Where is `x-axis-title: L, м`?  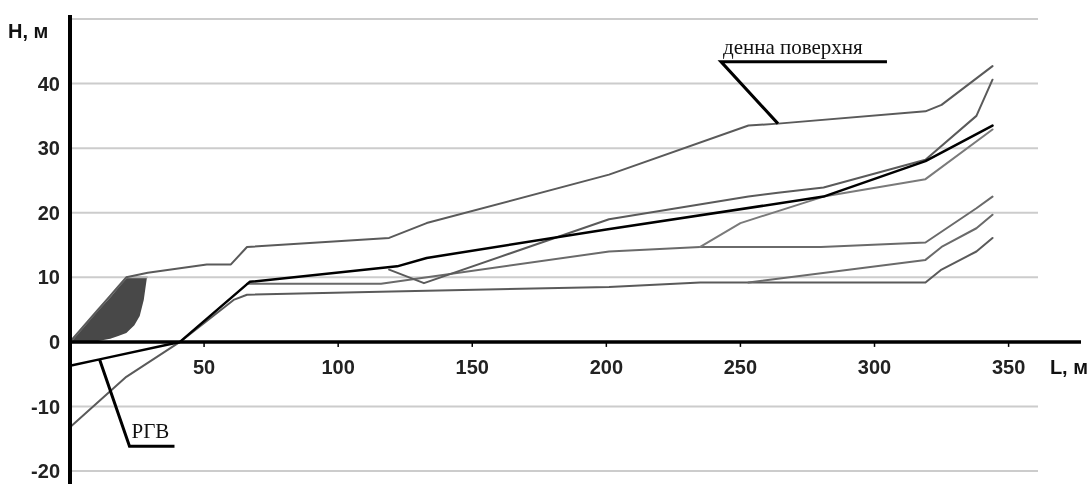 x-axis-title: L, м is located at coordinates (1068, 366).